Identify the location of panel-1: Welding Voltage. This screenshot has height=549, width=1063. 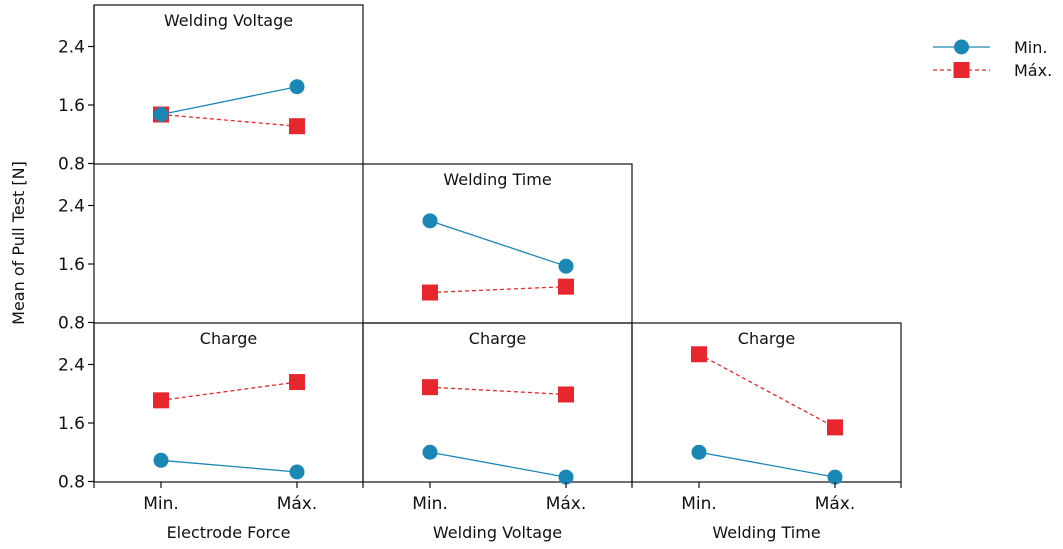
(228, 84).